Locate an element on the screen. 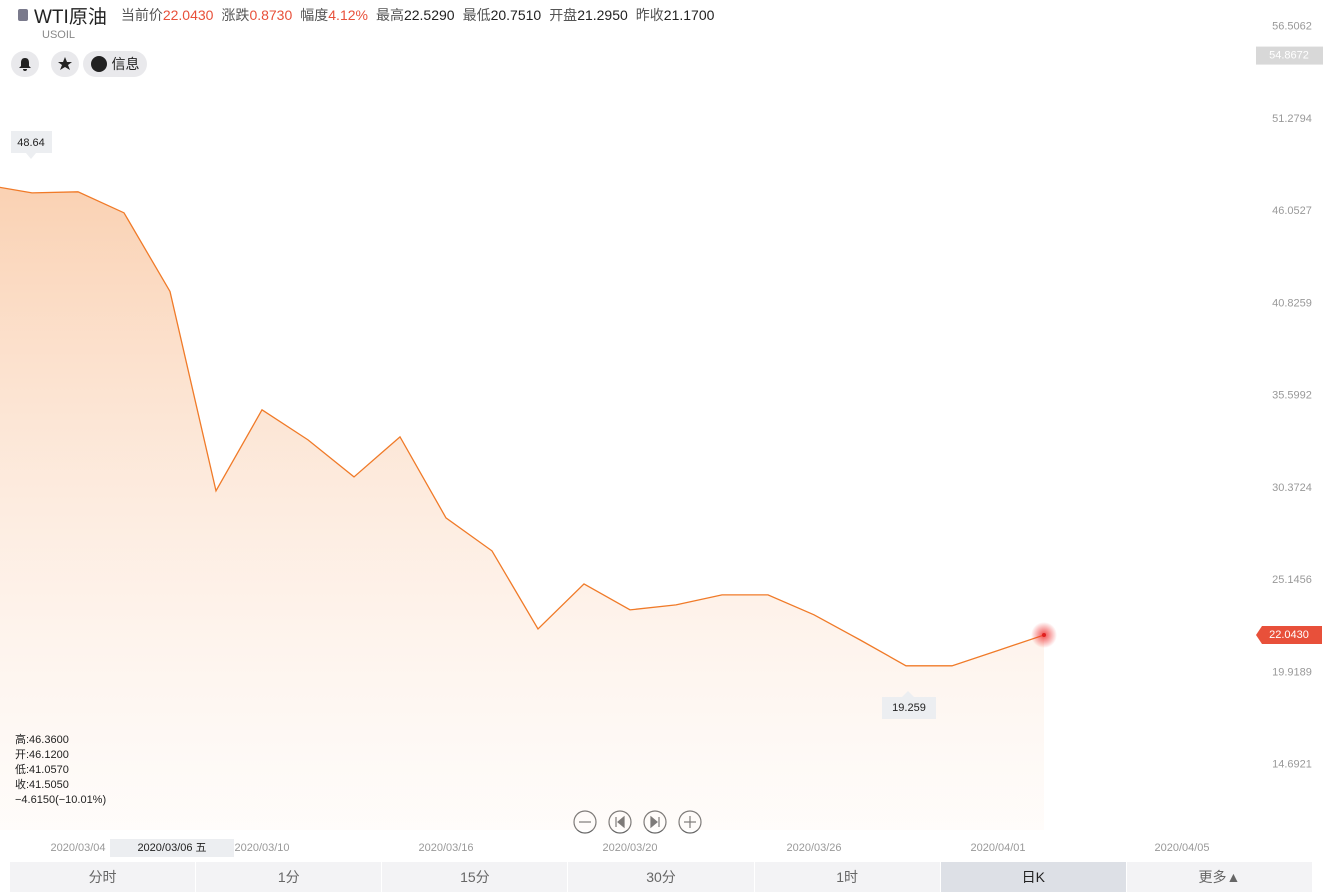  stat-label: 当前价 is located at coordinates (141, 15).